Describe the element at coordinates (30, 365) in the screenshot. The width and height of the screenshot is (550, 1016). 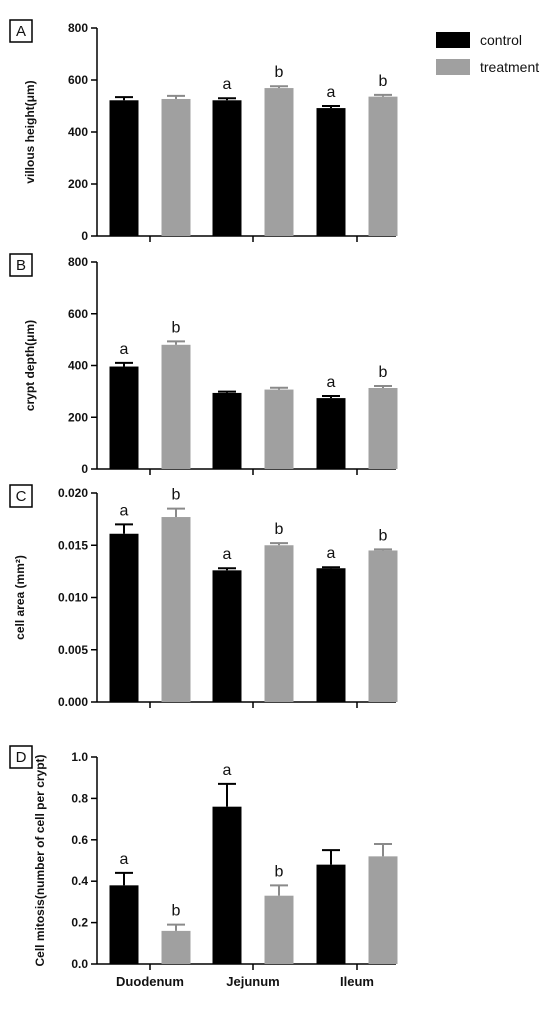
I see `y-axis-label: crypt depth(μm)` at that location.